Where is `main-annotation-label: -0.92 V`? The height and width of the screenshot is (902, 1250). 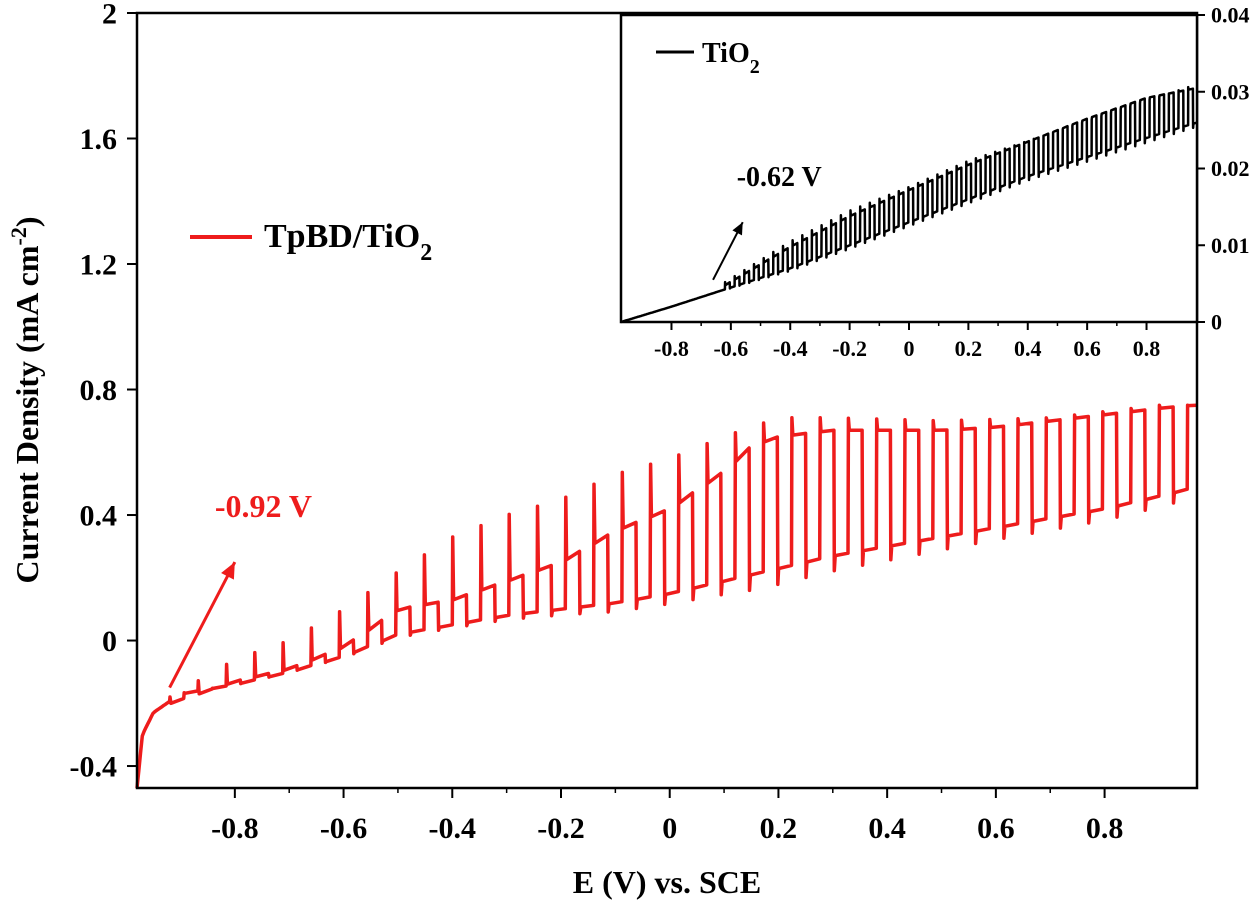 main-annotation-label: -0.92 V is located at coordinates (263, 506).